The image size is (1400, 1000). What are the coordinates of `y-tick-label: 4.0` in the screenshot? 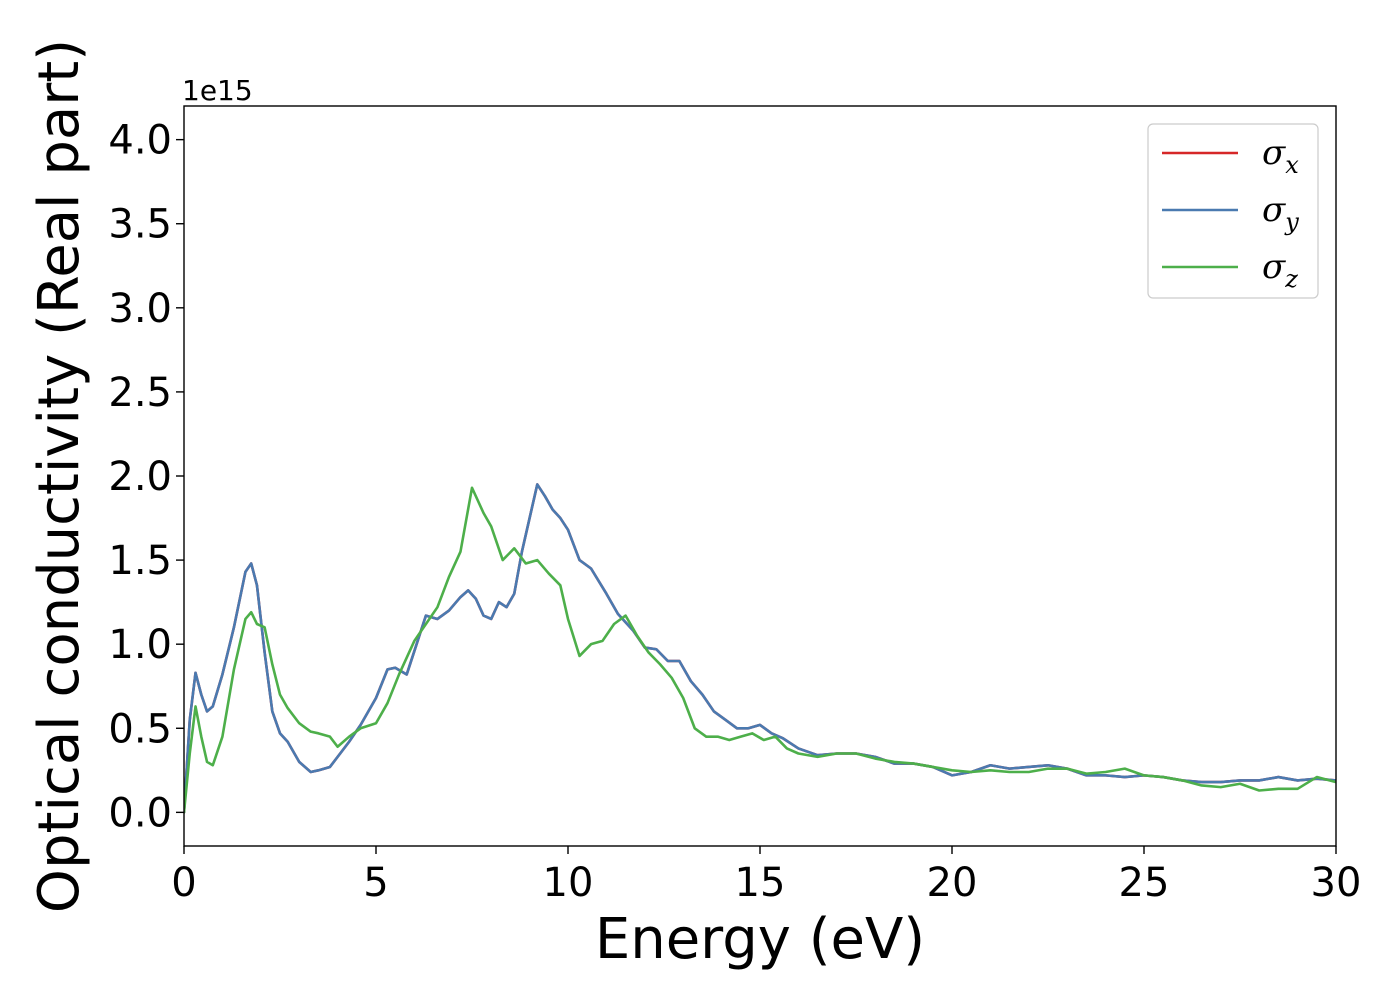 It's located at (140, 141).